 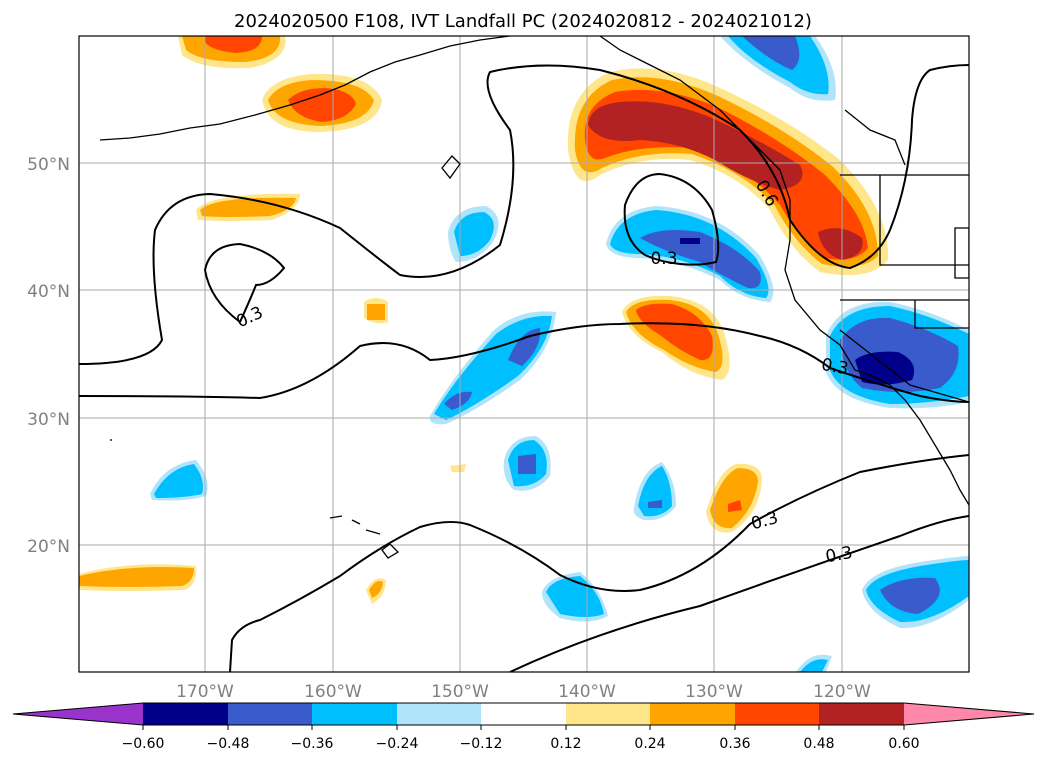 What do you see at coordinates (473, 234) in the screenshot?
I see `negative-anomaly-northwest-of-center` at bounding box center [473, 234].